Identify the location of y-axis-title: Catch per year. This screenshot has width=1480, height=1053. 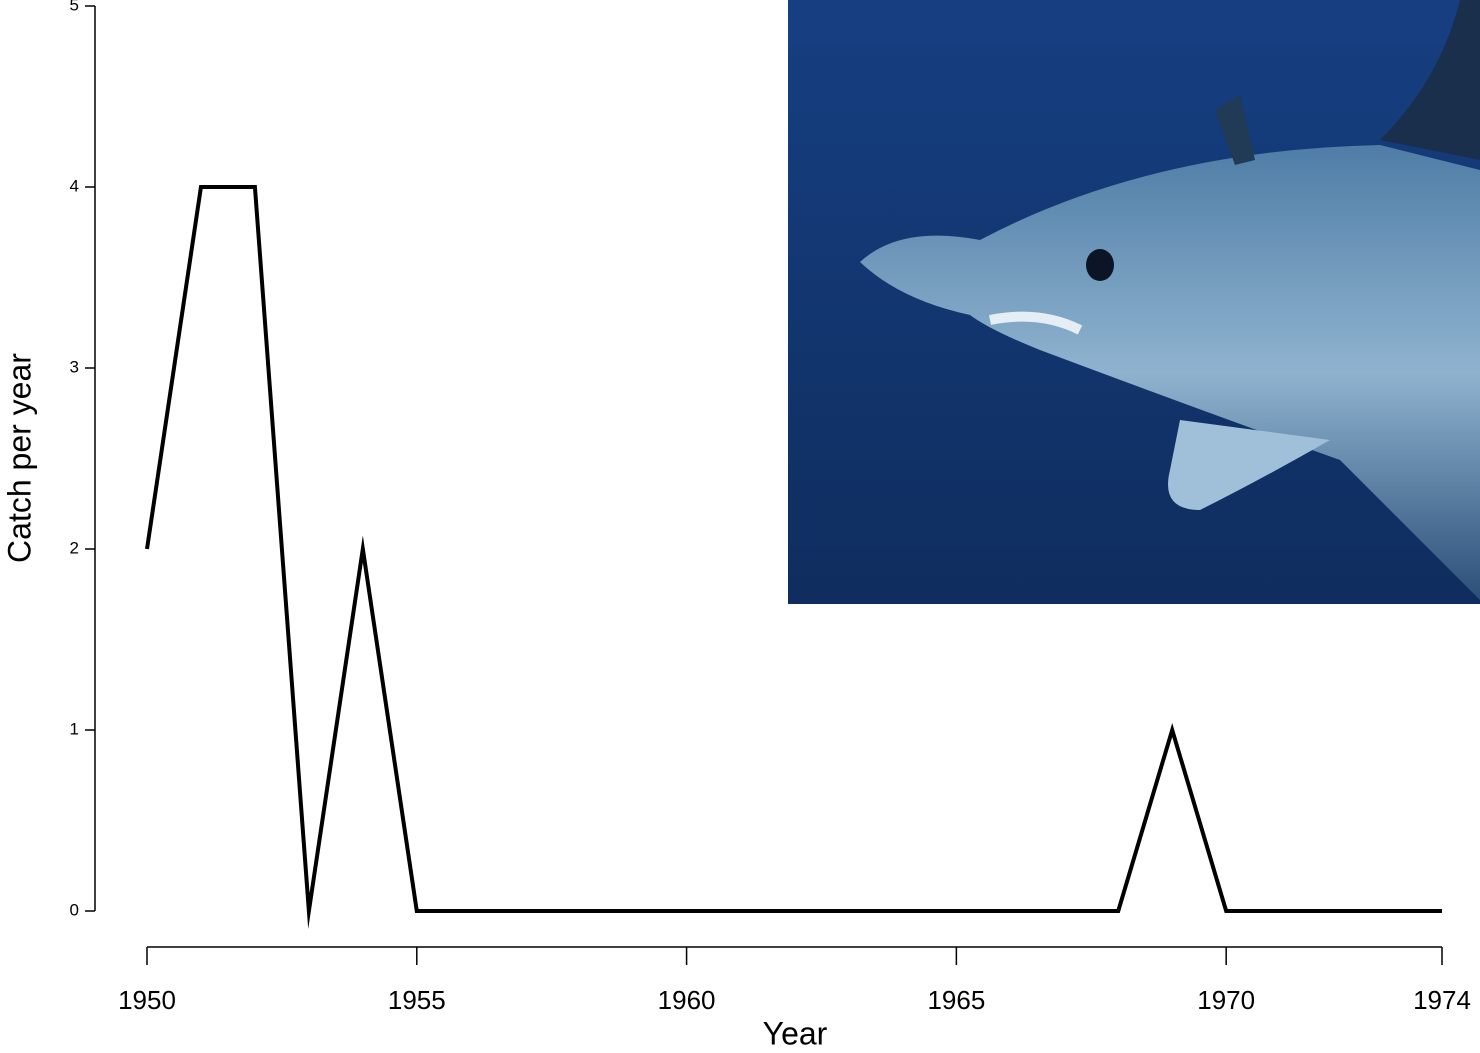
(19, 458).